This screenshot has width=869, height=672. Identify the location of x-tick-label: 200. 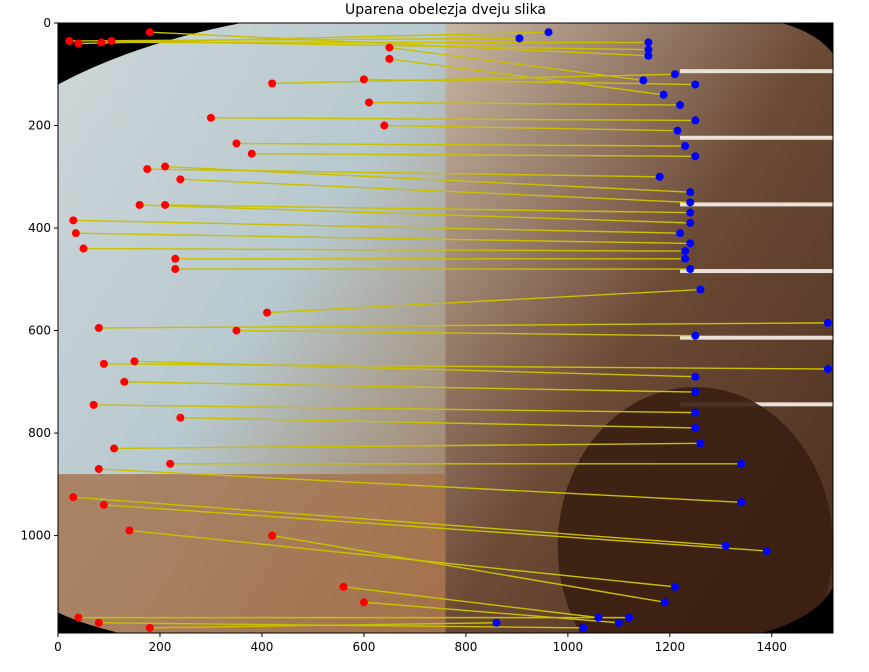
(160, 647).